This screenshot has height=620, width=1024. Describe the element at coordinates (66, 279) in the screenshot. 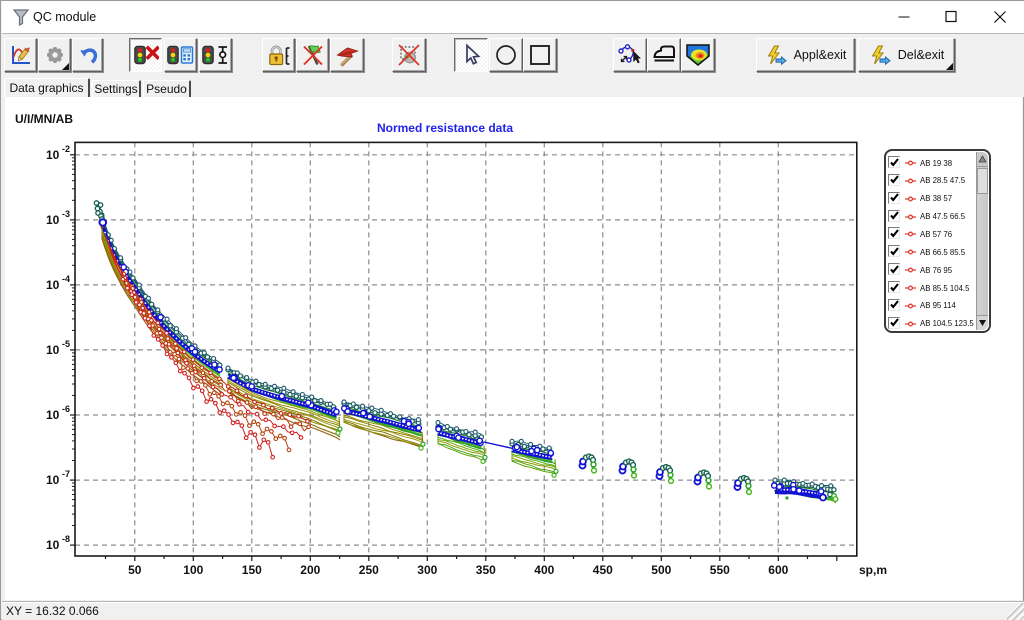

I see `svg-text: -4` at that location.